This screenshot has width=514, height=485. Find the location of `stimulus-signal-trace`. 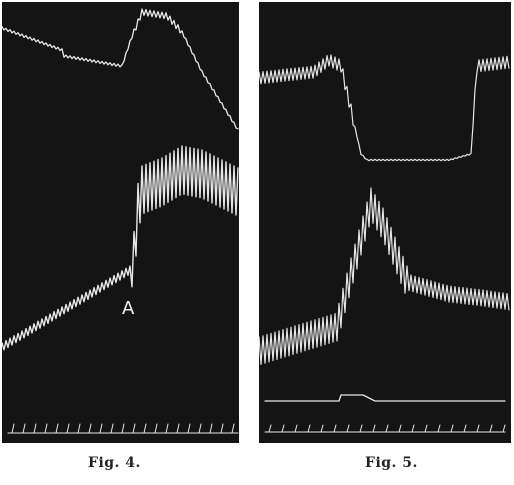

stimulus-signal-trace is located at coordinates (385, 398).